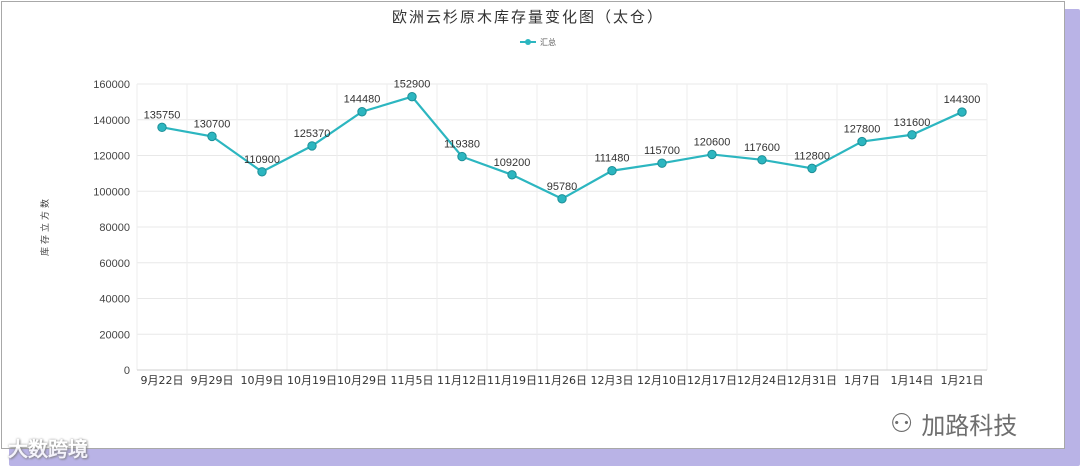  Describe the element at coordinates (312, 380) in the screenshot. I see `x-tick-label: 10月19日` at that location.